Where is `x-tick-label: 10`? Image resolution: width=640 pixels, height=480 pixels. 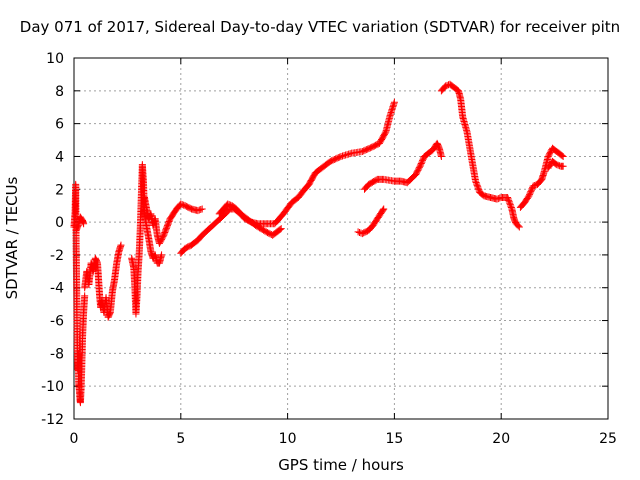
x-tick-label: 10 is located at coordinates (288, 439).